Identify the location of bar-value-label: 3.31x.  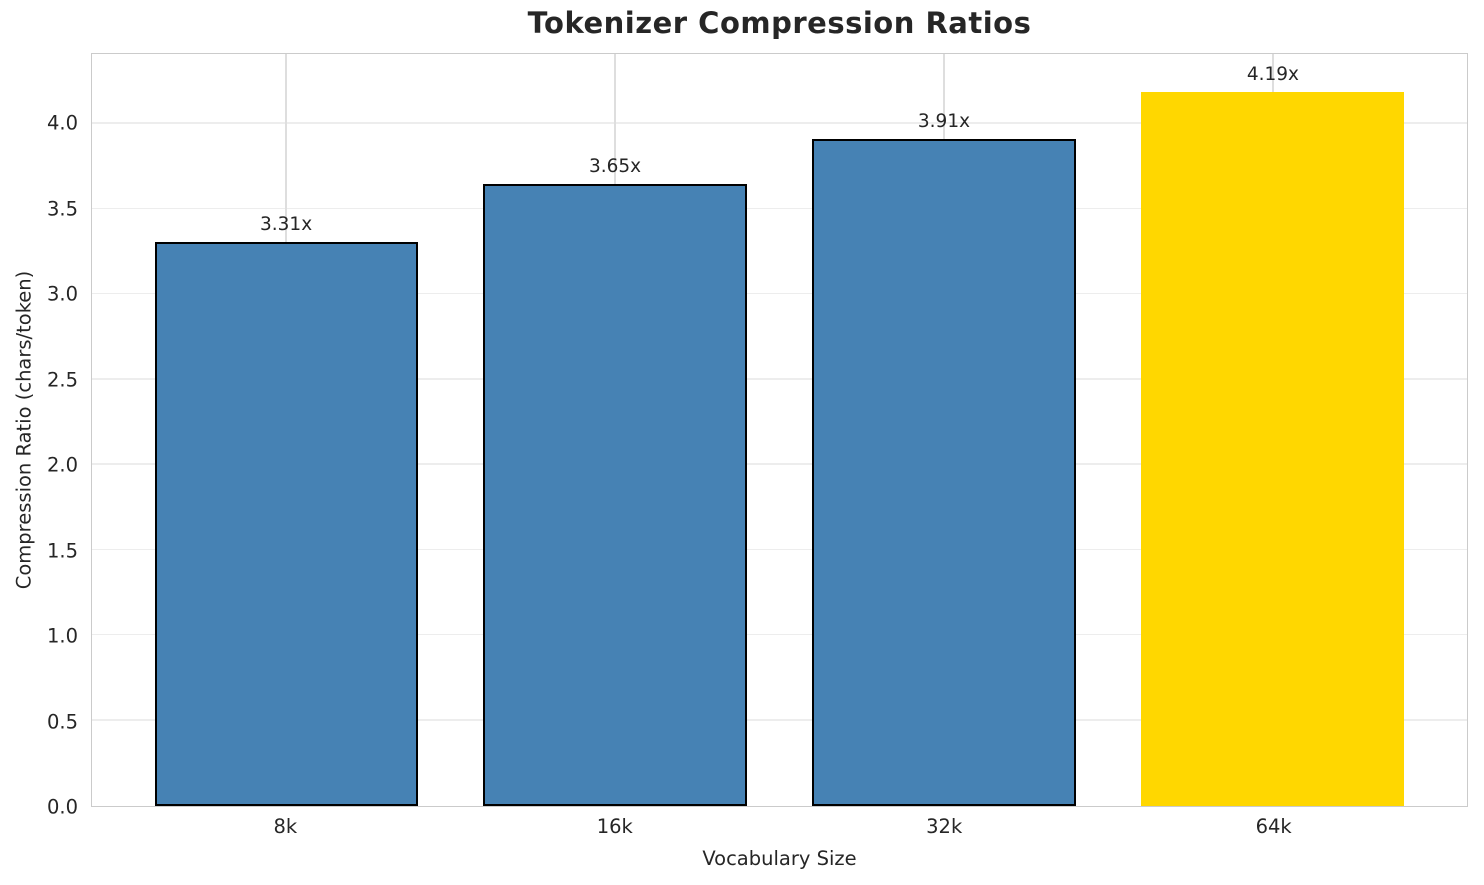
(286, 224).